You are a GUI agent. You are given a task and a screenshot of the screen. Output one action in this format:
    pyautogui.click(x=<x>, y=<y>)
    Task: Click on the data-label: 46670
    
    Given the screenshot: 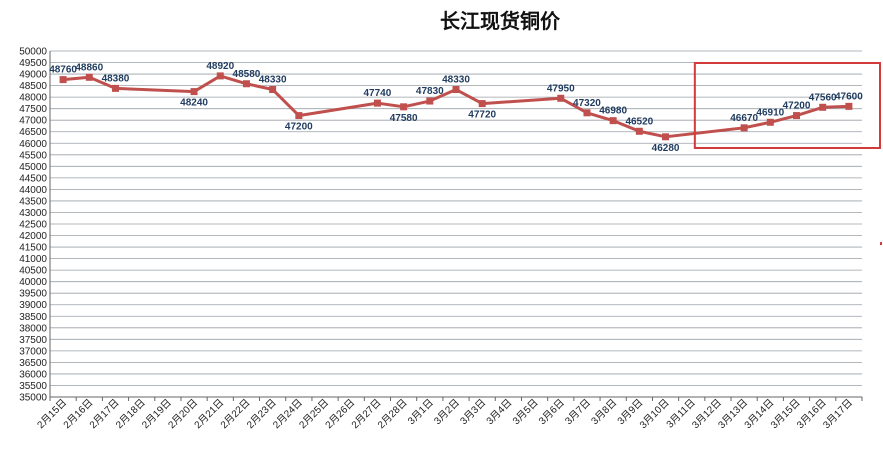 What is the action you would take?
    pyautogui.click(x=744, y=118)
    